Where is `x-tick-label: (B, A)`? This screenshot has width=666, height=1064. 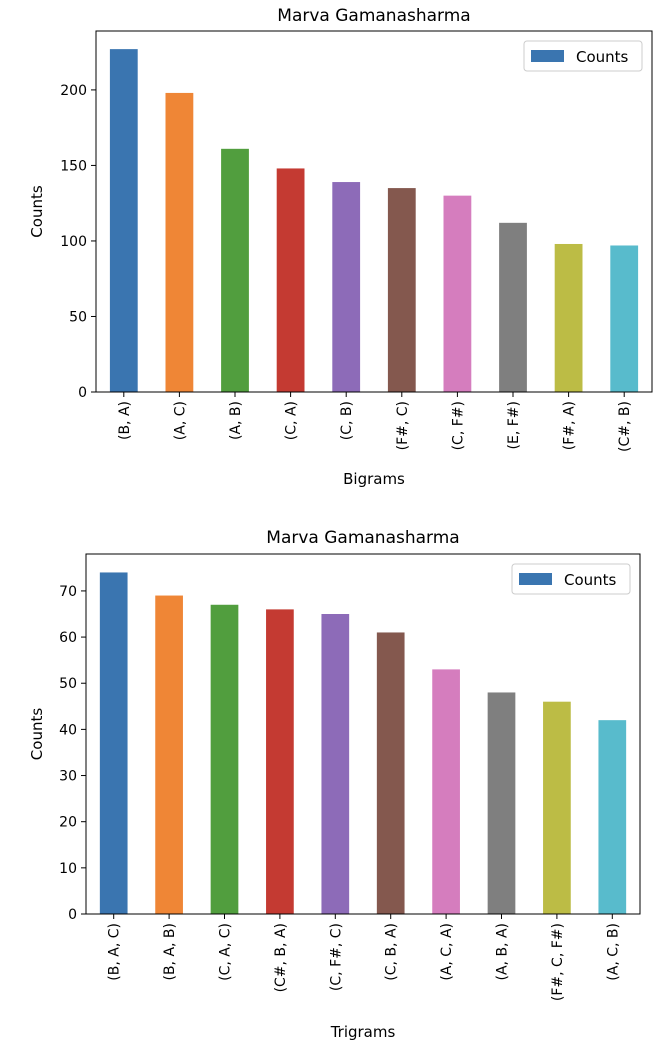 x-tick-label: (B, A) is located at coordinates (125, 420).